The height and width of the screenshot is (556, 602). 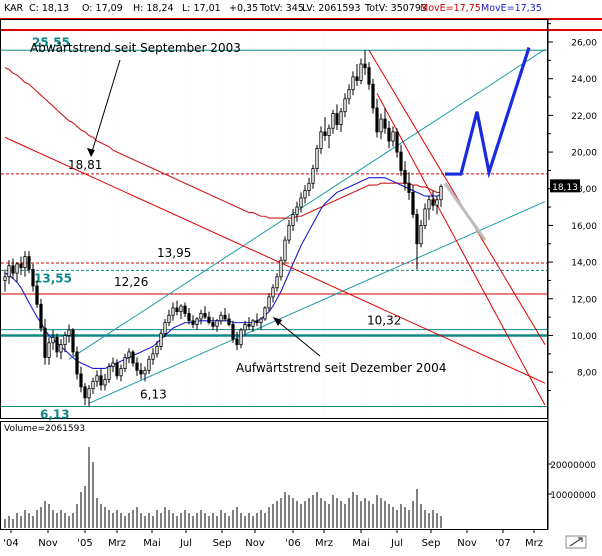 I want to click on forecast-path, so click(x=488, y=113).